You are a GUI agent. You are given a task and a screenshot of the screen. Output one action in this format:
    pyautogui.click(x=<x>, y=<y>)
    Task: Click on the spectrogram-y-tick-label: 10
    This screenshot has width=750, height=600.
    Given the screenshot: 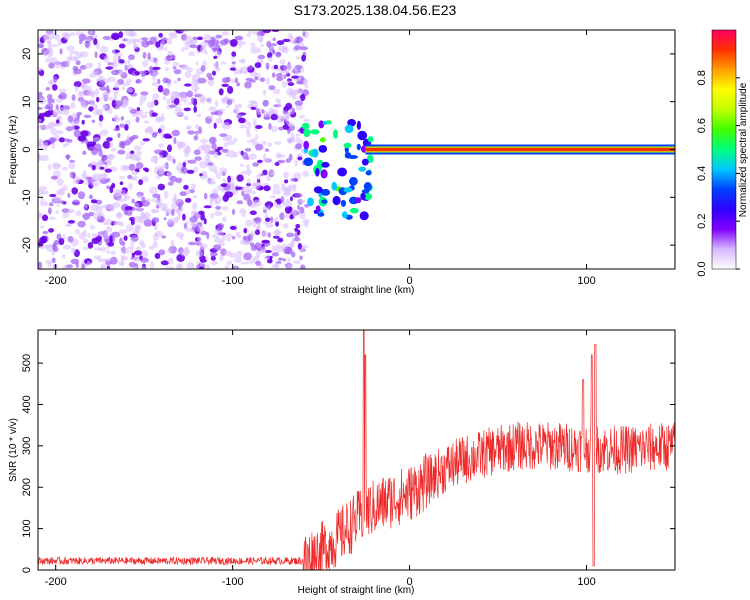 What is the action you would take?
    pyautogui.click(x=27, y=102)
    